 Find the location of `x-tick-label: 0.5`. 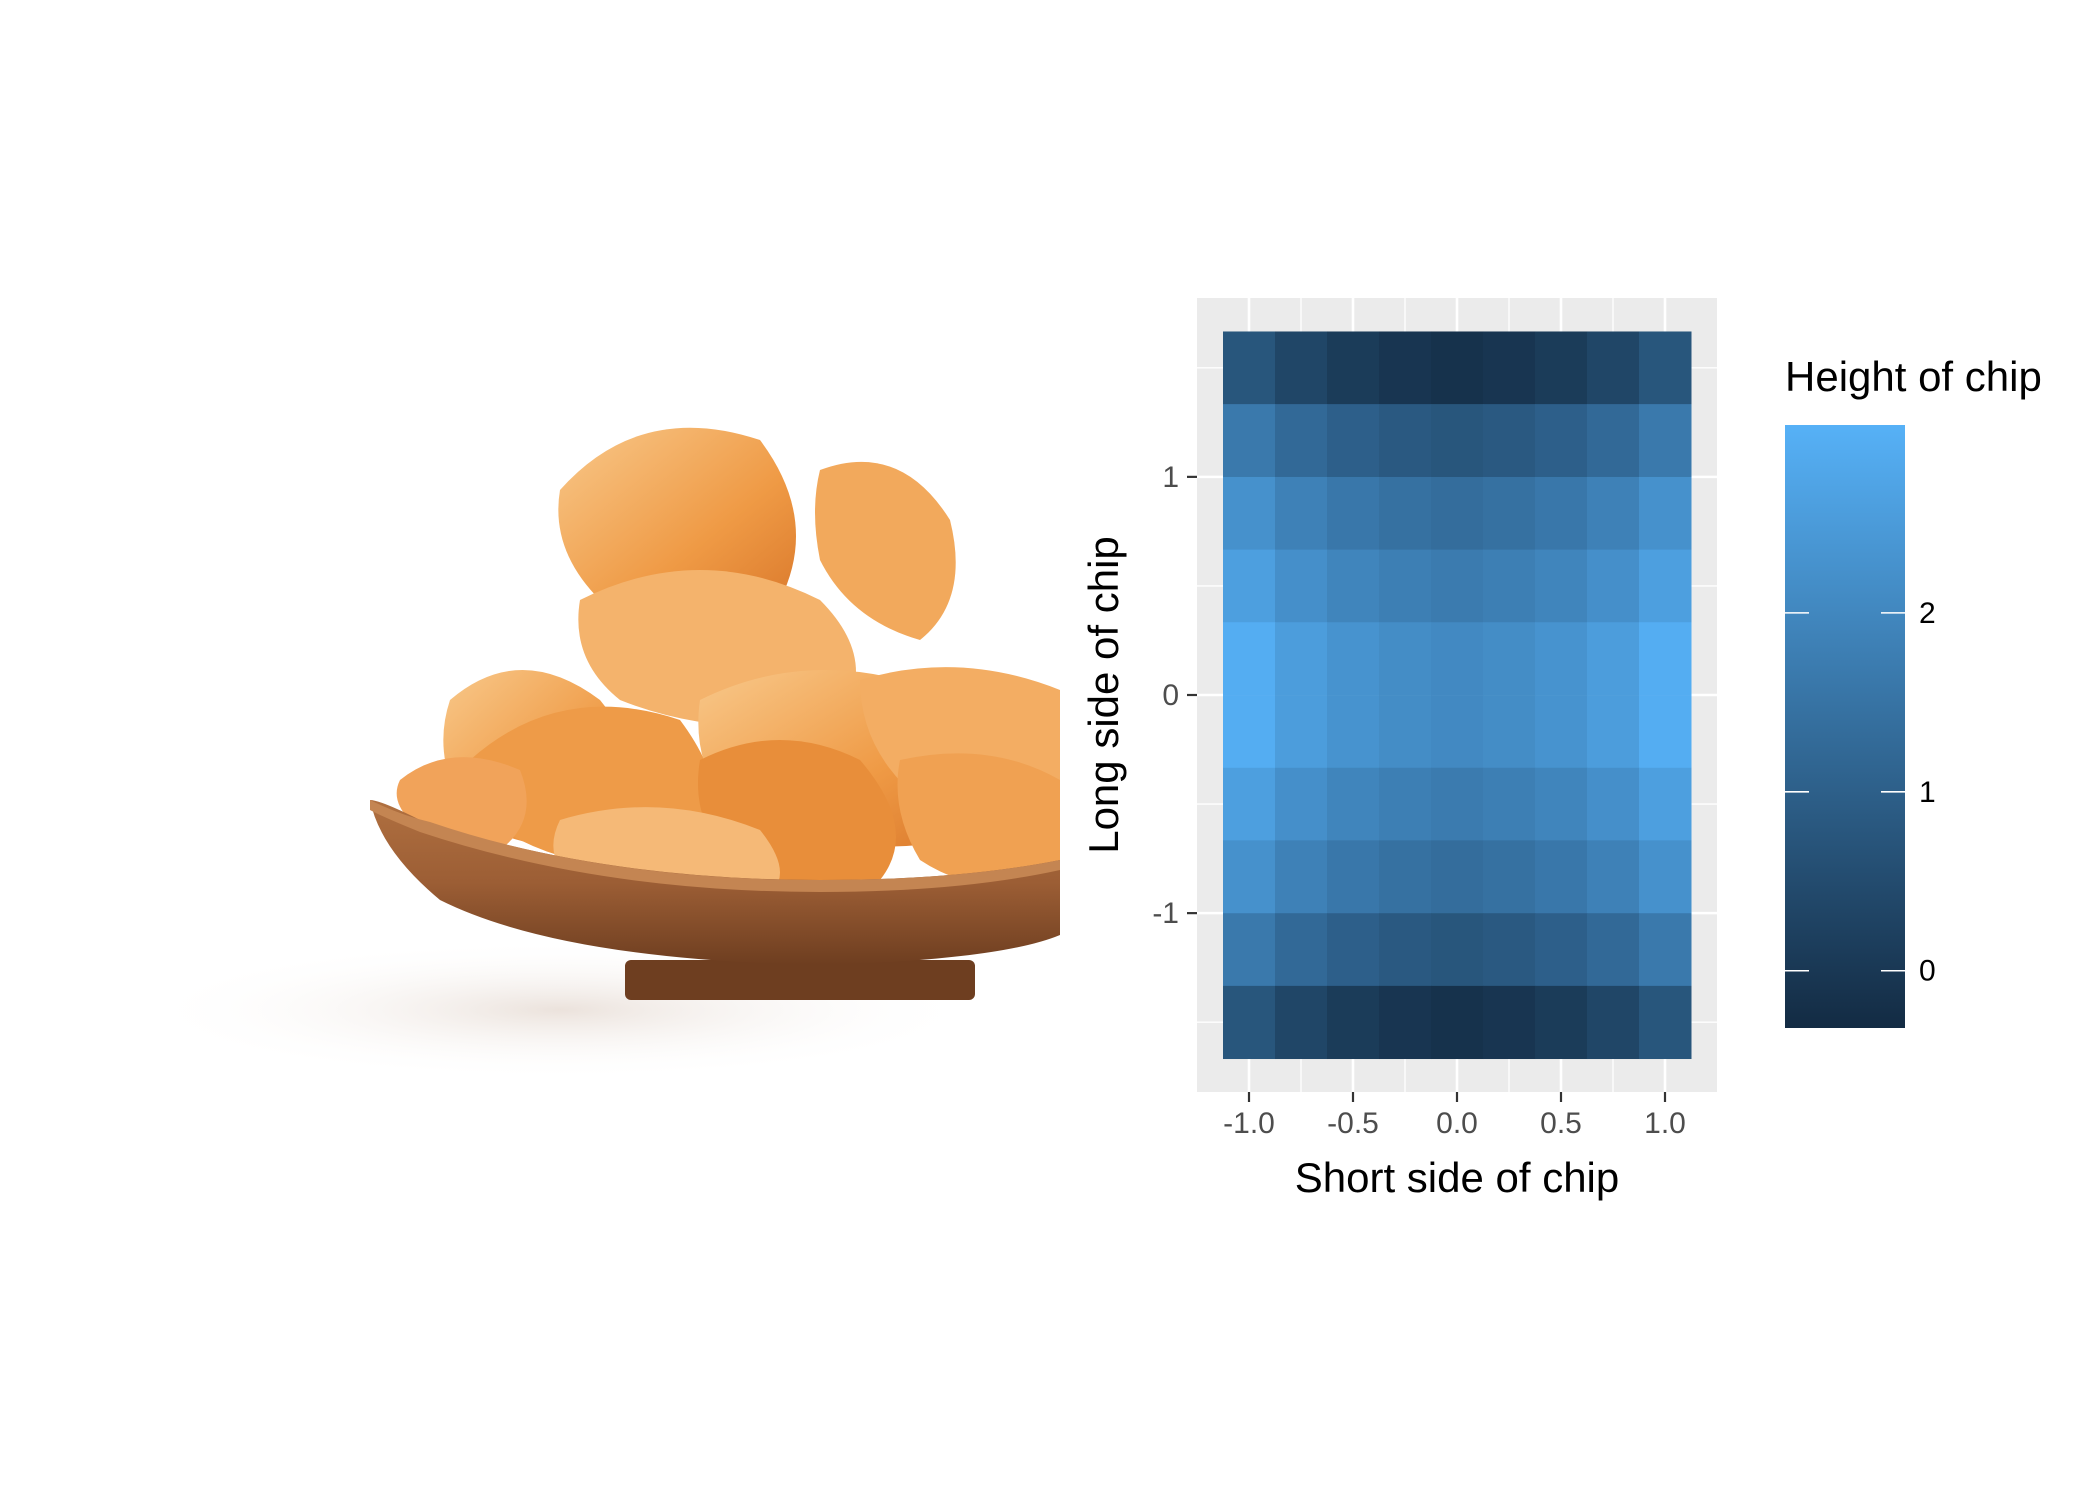

x-tick-label: 0.5 is located at coordinates (1561, 1123).